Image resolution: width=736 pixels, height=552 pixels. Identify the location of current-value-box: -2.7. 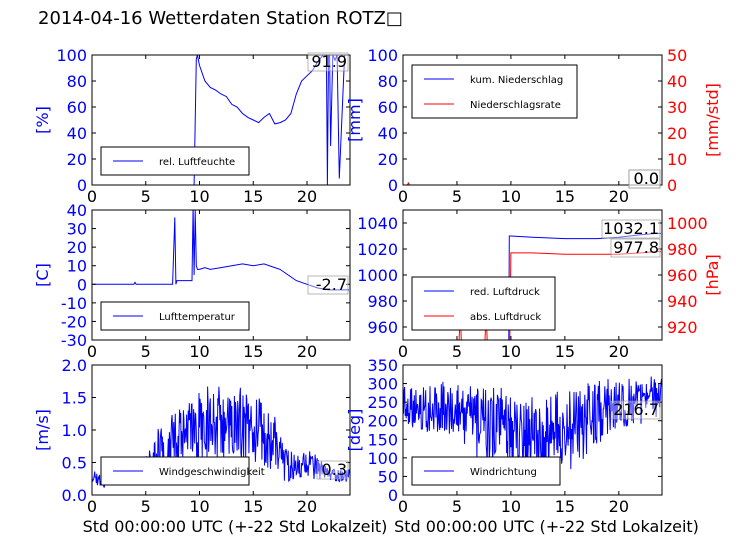
(328, 285).